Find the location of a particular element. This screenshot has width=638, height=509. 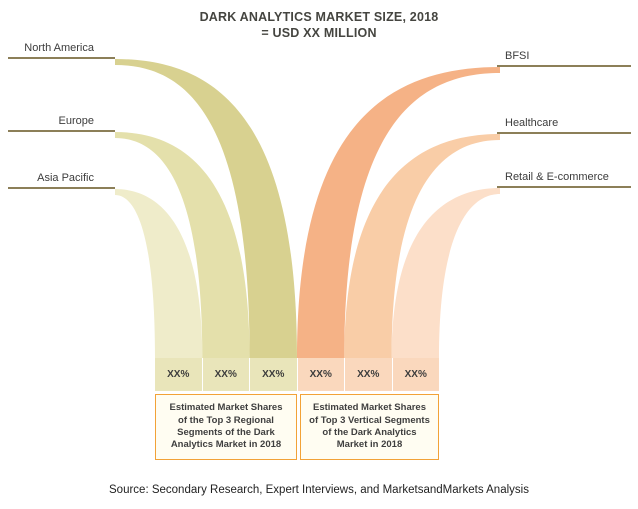

flow-europe is located at coordinates (182, 245).